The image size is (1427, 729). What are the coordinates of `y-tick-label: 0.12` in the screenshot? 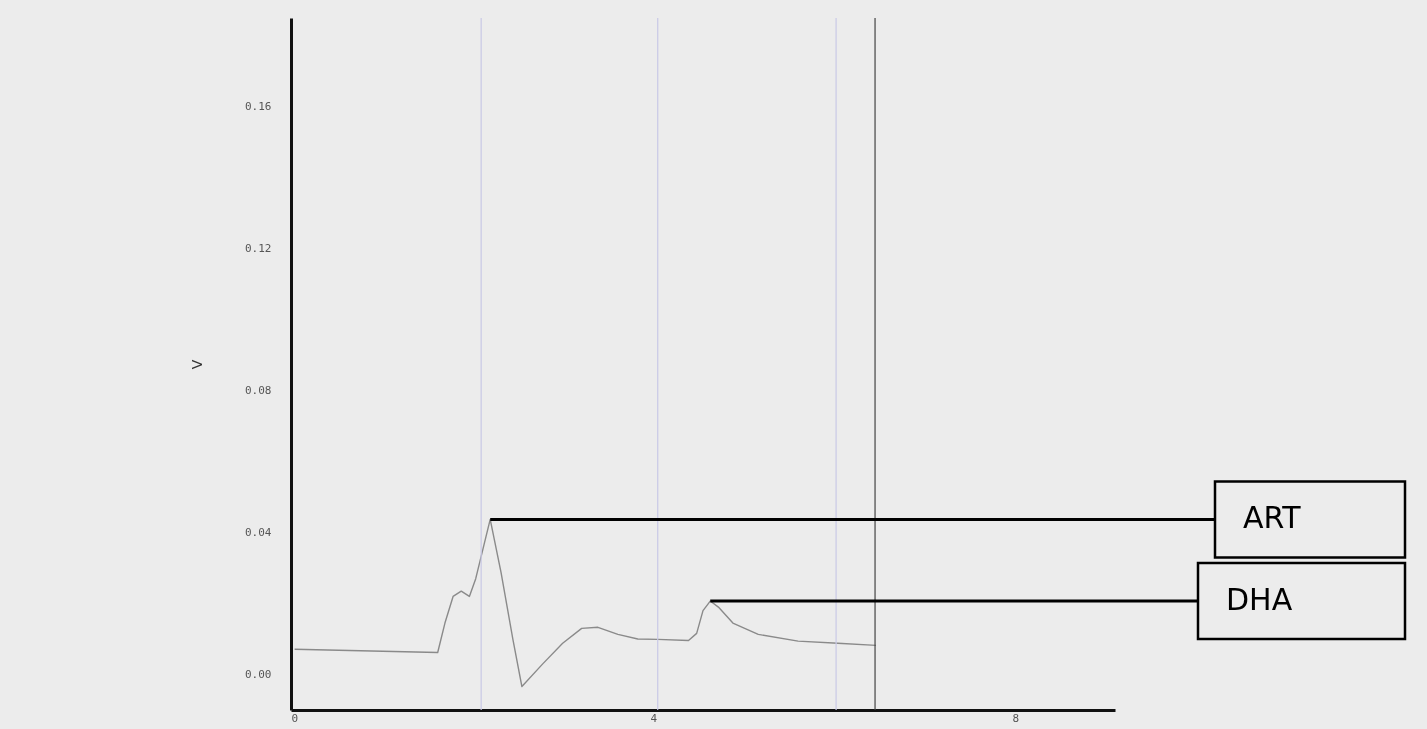 It's located at (258, 249).